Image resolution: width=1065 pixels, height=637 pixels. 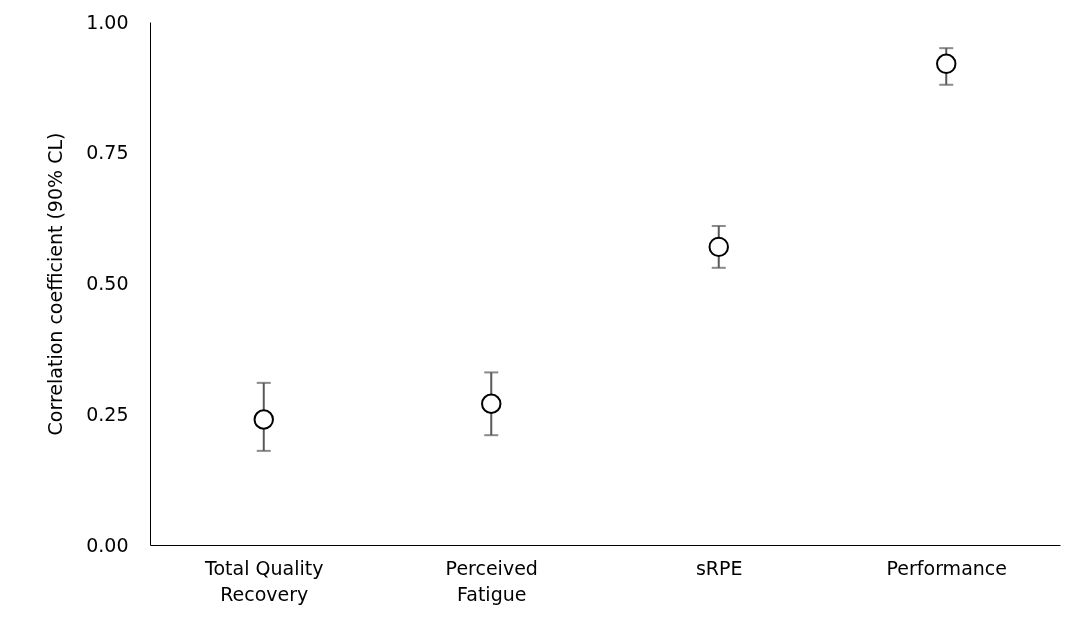 I want to click on y-tick-label: 0.75, so click(x=107, y=152).